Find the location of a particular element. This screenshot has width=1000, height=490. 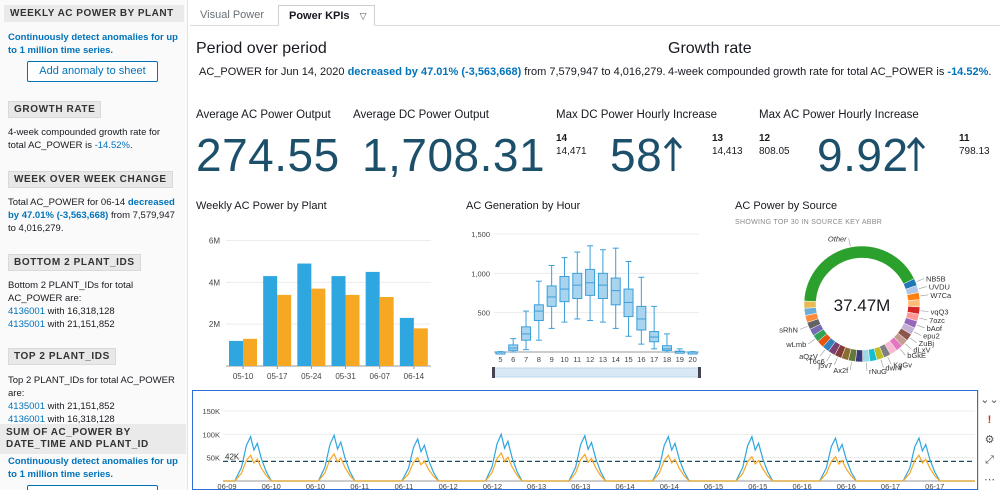

hourly-box-chart: 500 1,000 1,500 5 6 7 8 9 10 11 12 13 14 15 16 17 18 19 20 is located at coordinates (586, 304).